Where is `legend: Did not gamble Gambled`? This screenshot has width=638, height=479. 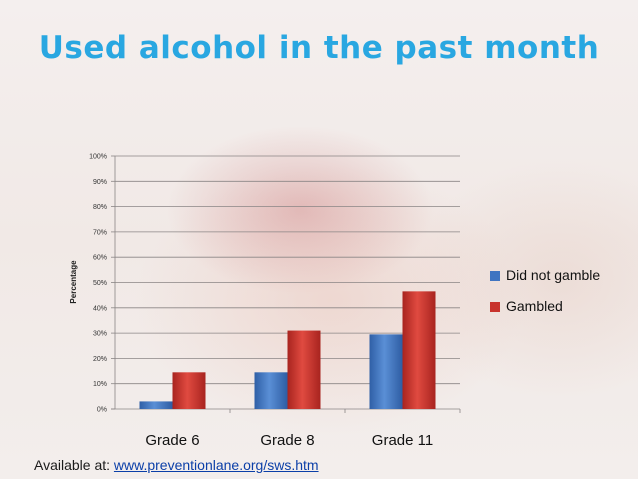 legend: Did not gamble Gambled is located at coordinates (545, 290).